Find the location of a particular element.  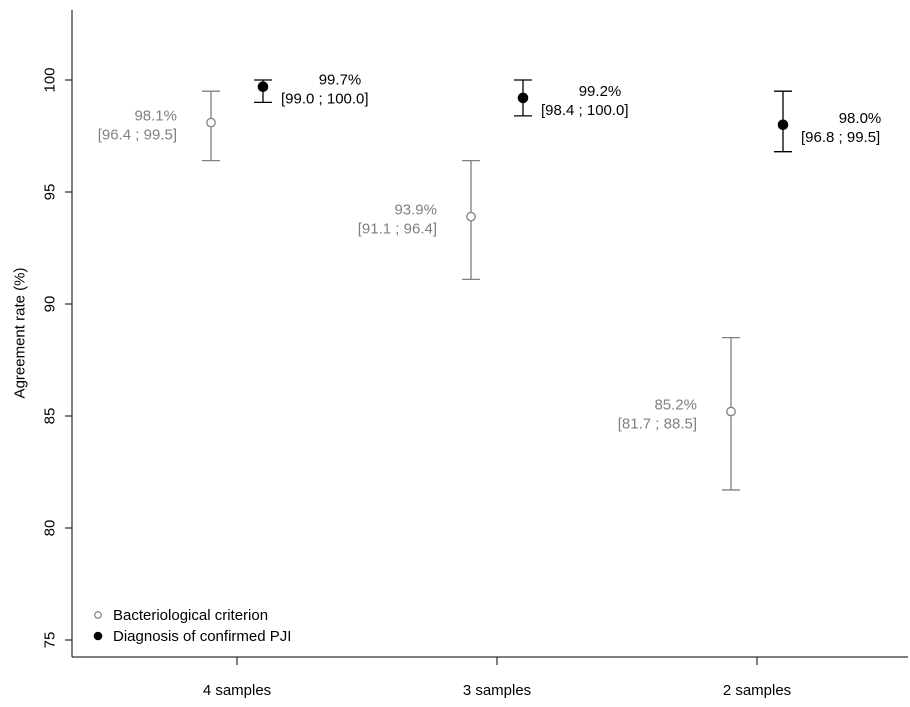

x-tick-label: 2 samples is located at coordinates (757, 690).